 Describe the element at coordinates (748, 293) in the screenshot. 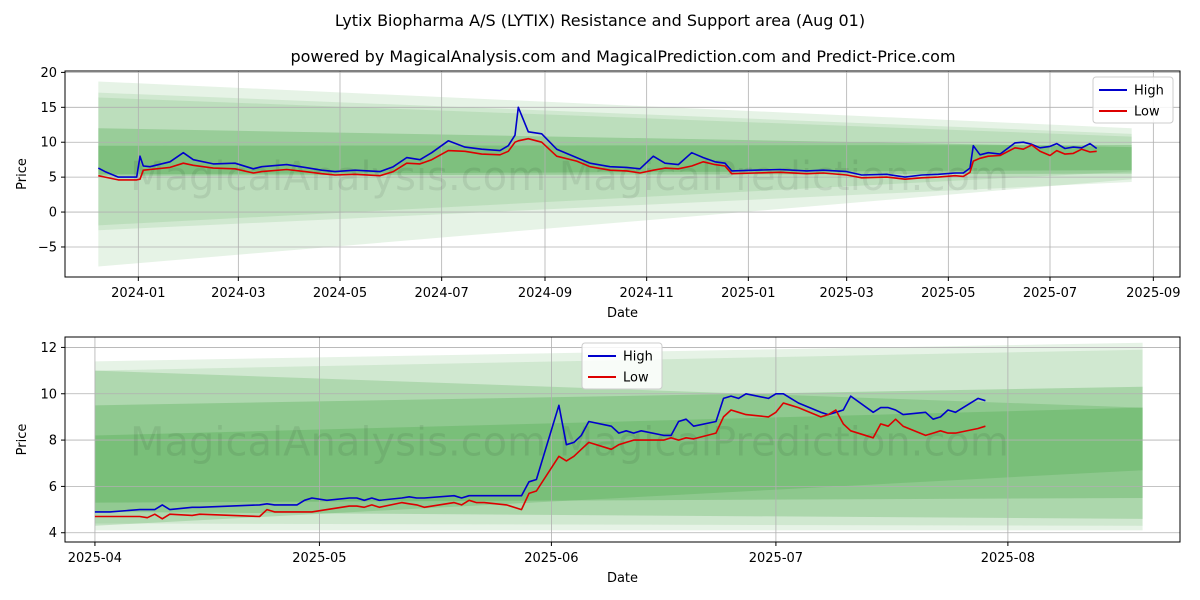

I see `x-tick-label: 2025-01` at that location.